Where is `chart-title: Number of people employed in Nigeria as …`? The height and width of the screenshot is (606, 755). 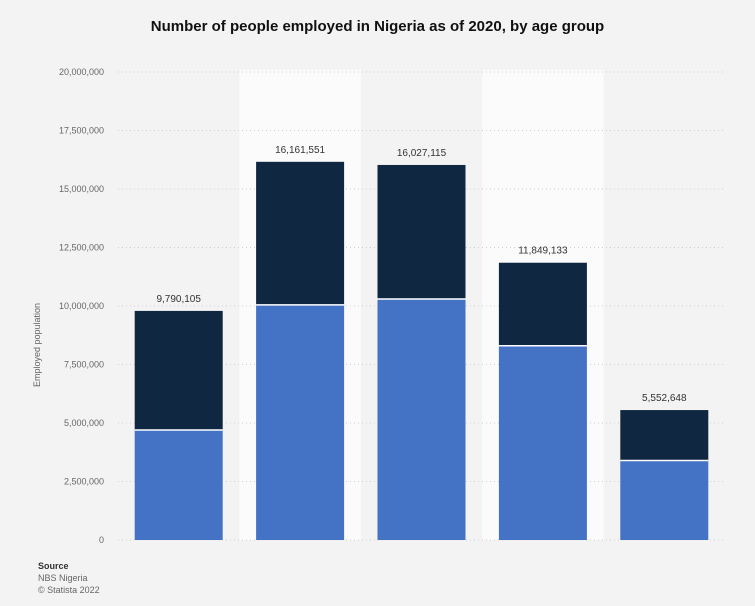 chart-title: Number of people employed in Nigeria as … is located at coordinates (377, 26).